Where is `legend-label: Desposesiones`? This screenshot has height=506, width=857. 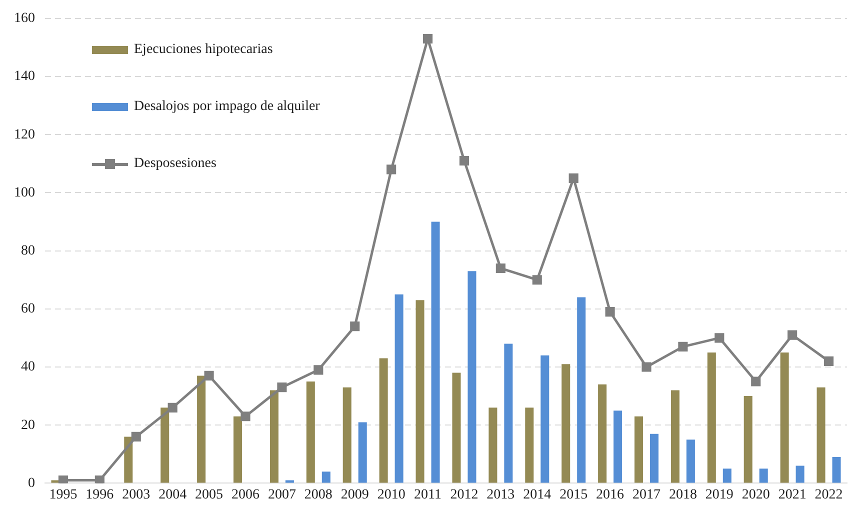 legend-label: Desposesiones is located at coordinates (175, 164).